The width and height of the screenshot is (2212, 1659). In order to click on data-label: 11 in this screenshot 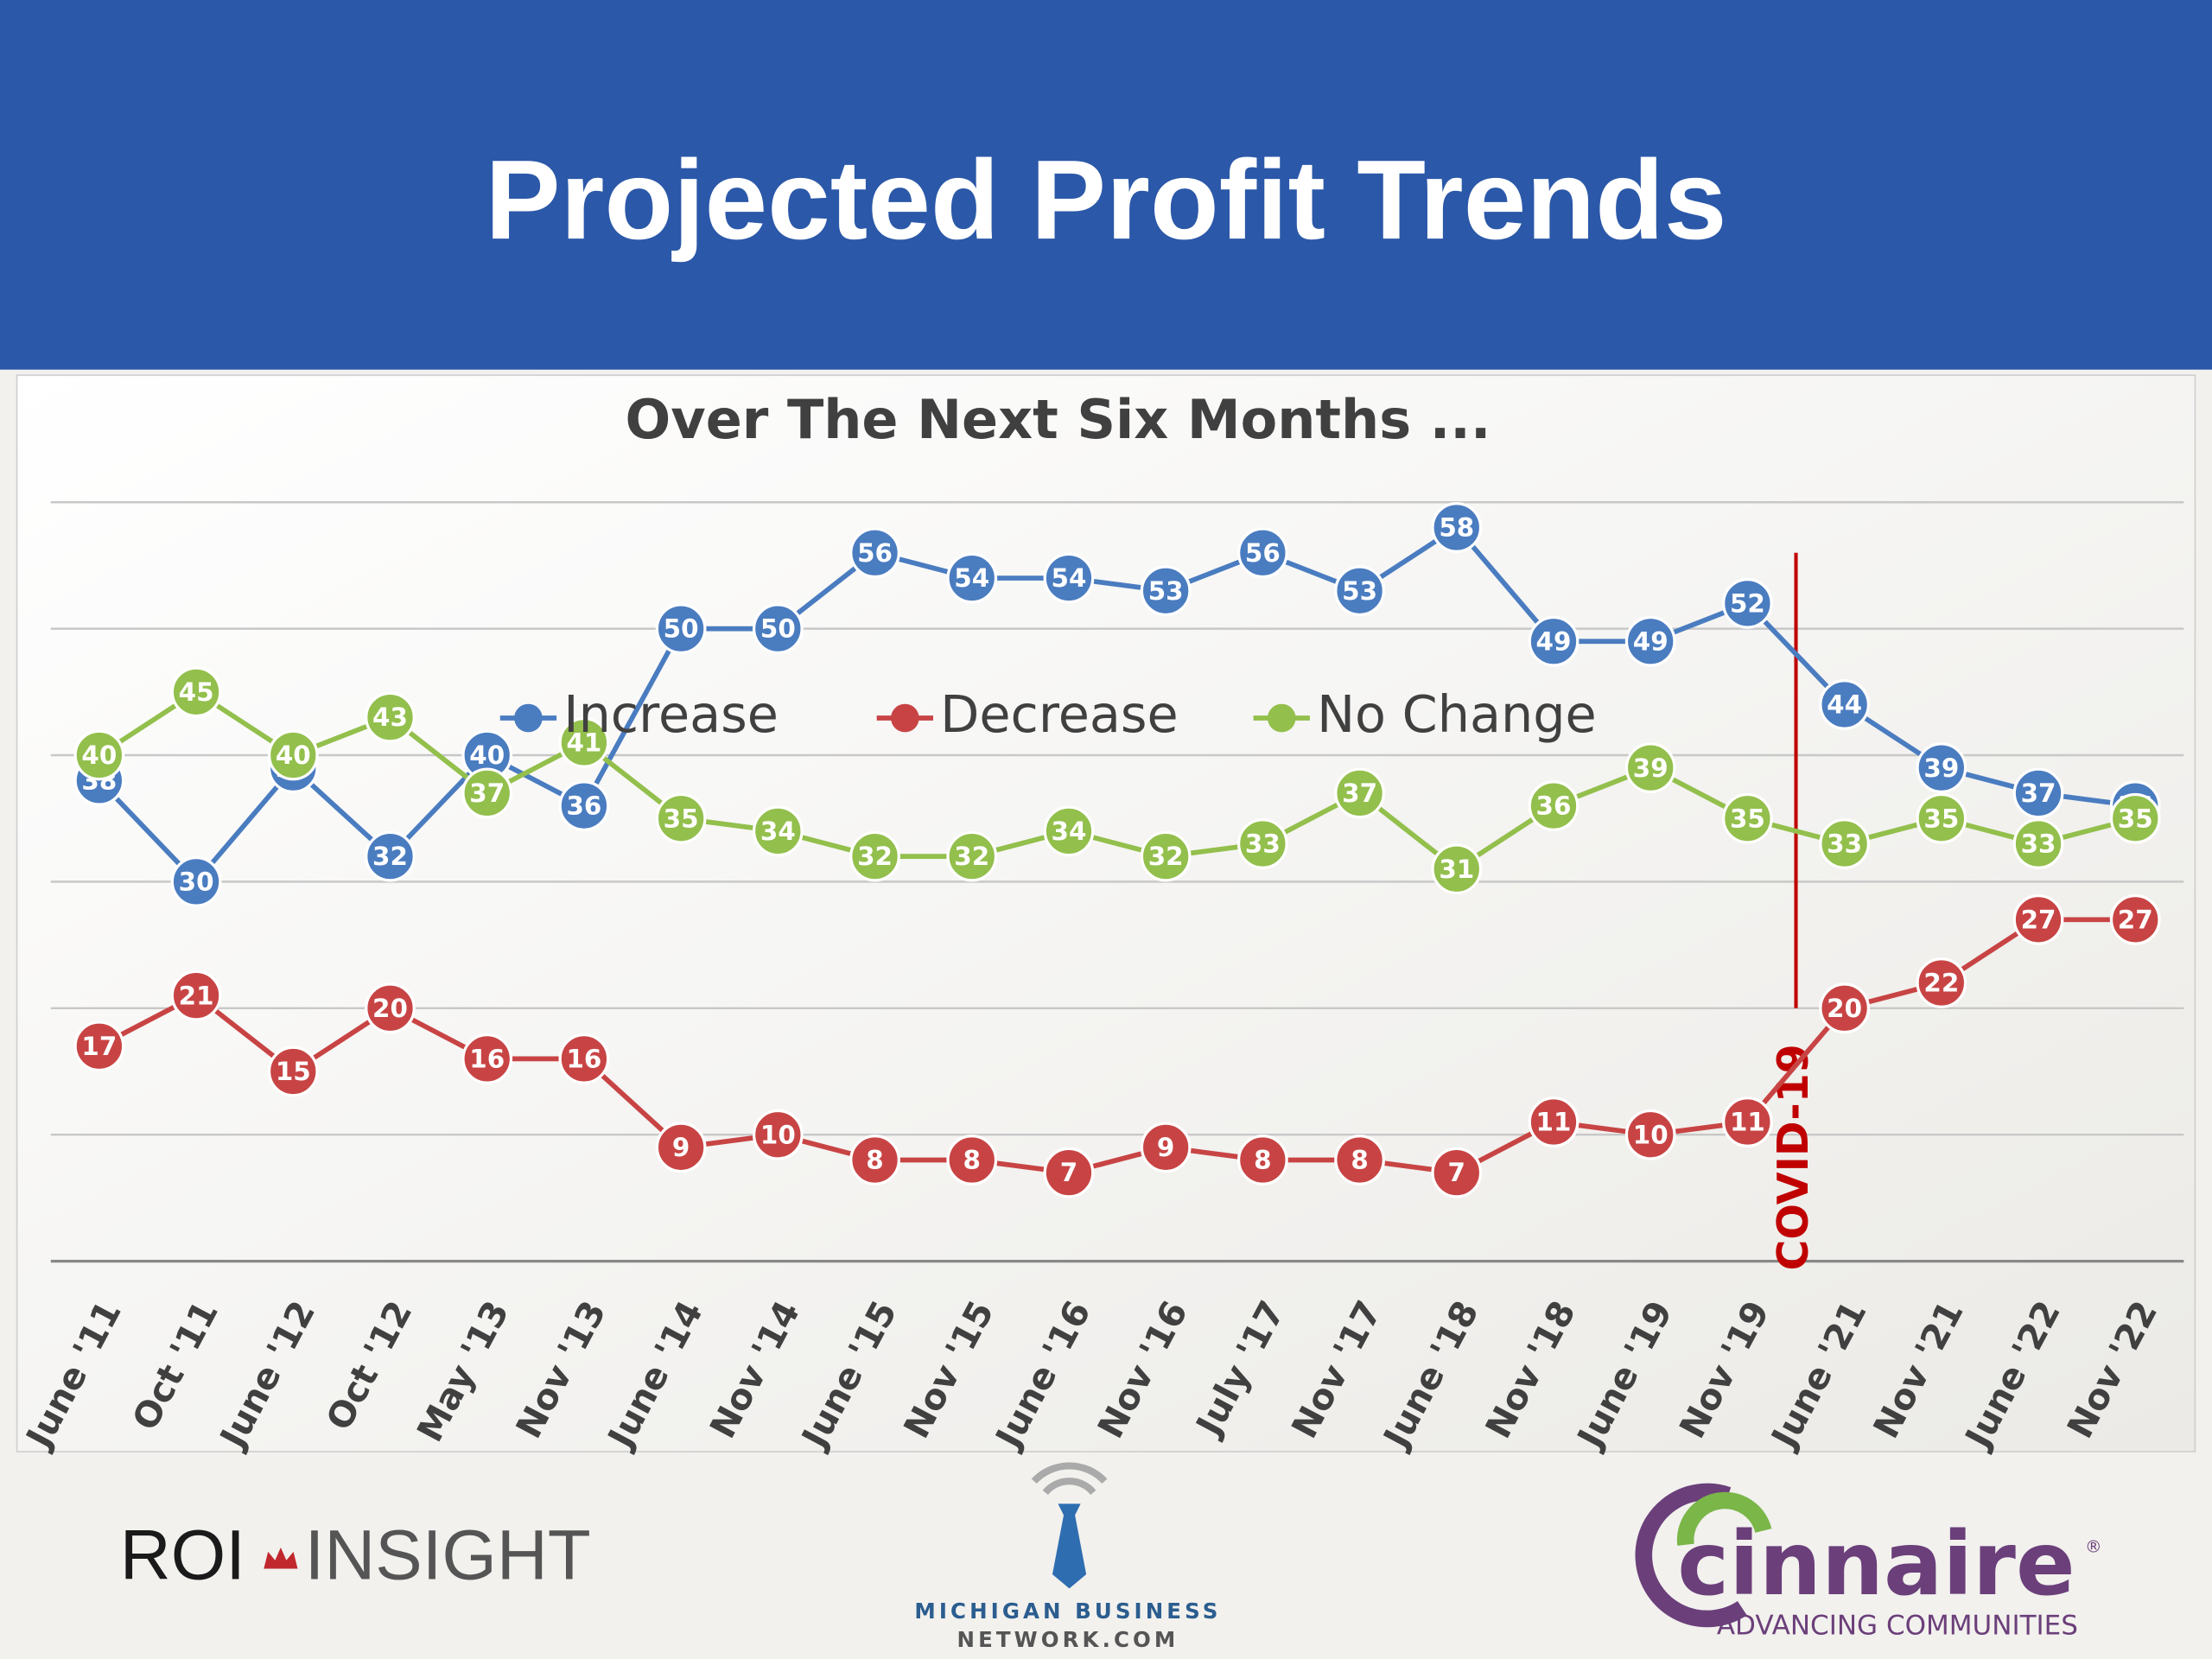, I will do `click(1554, 1122)`.